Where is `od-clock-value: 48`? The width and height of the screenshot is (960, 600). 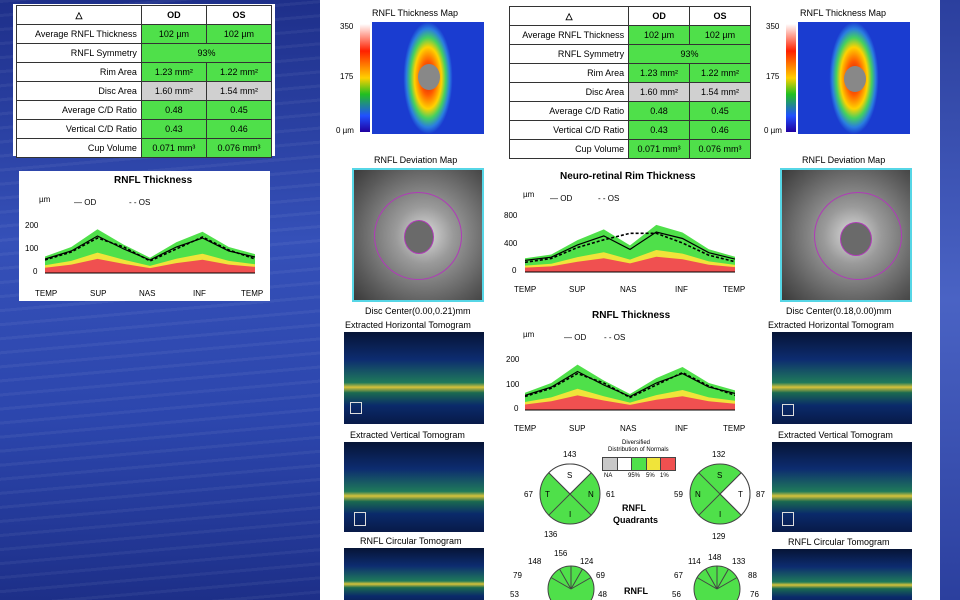 od-clock-value: 48 is located at coordinates (602, 594).